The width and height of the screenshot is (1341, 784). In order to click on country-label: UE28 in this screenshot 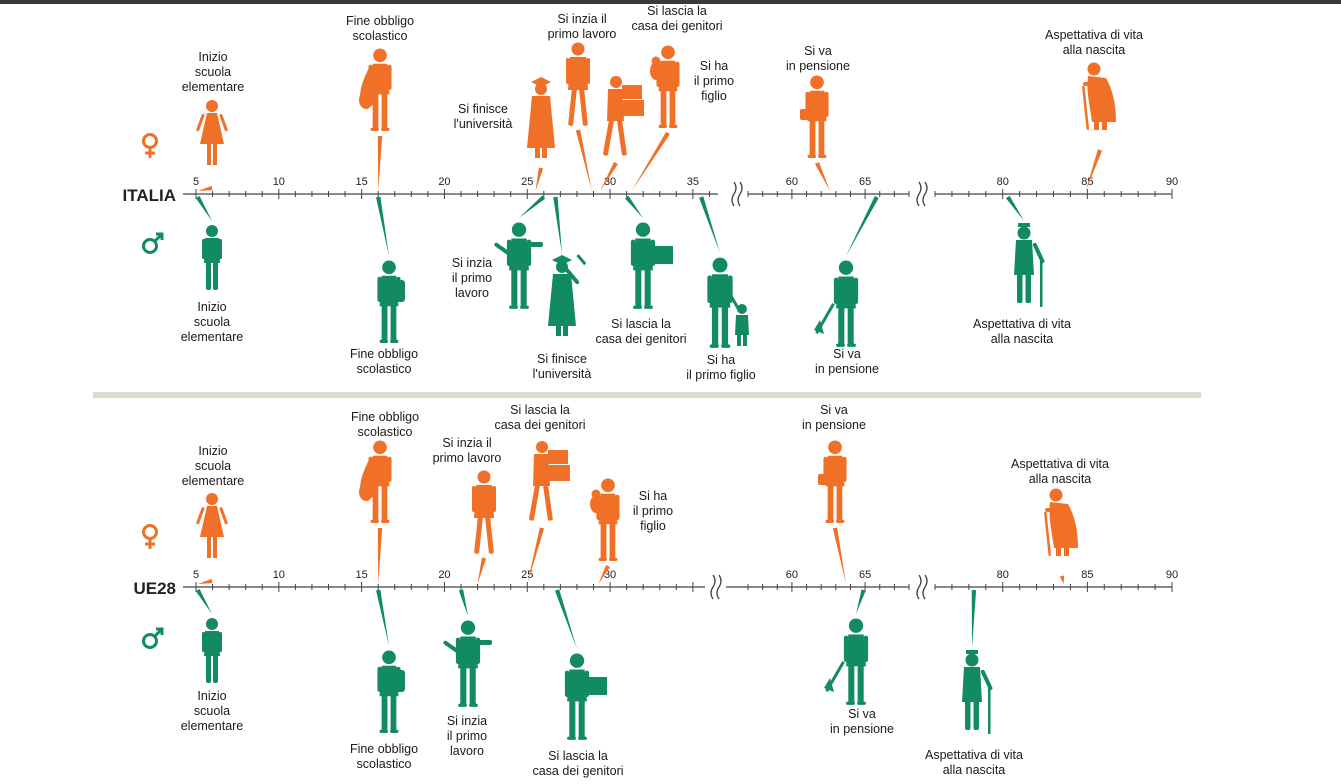, I will do `click(154, 588)`.